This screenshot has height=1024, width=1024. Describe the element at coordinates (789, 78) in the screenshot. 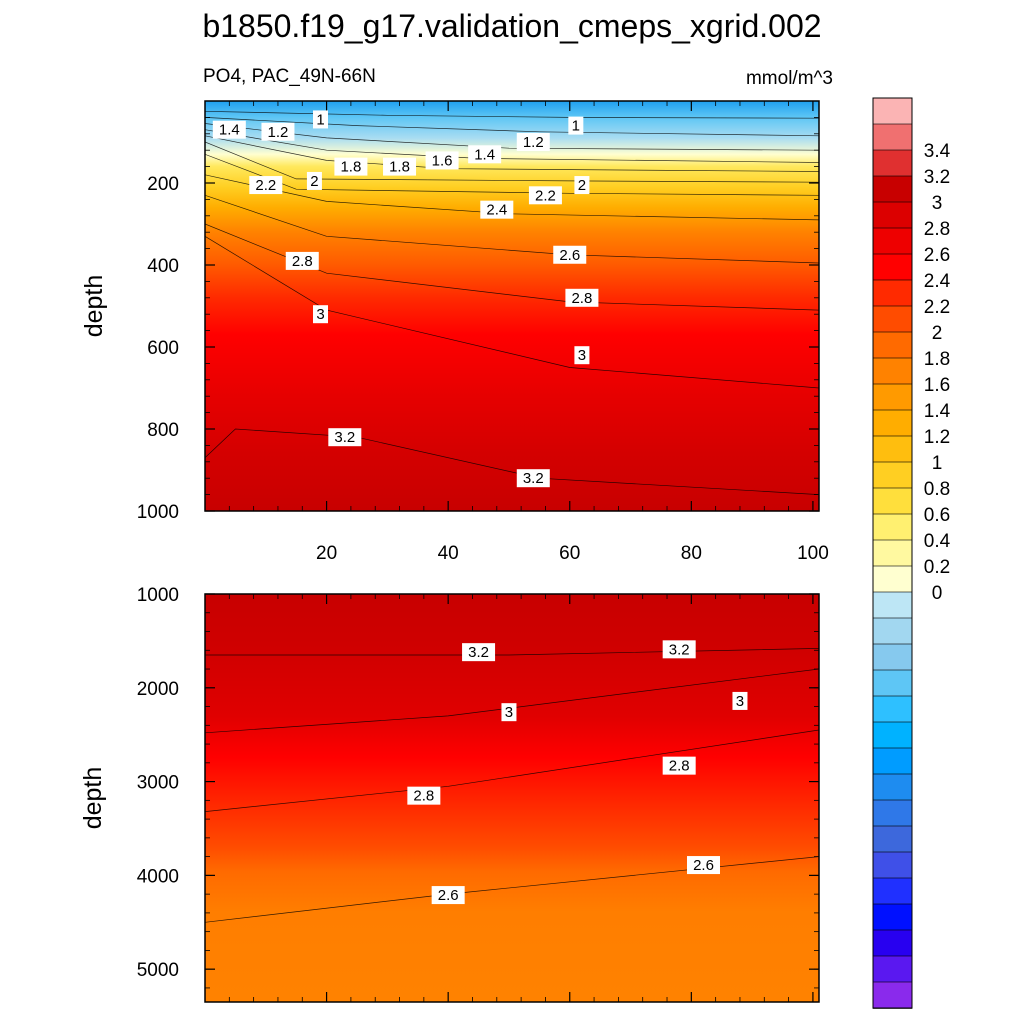

I see `units-label: mmol/m^3` at that location.